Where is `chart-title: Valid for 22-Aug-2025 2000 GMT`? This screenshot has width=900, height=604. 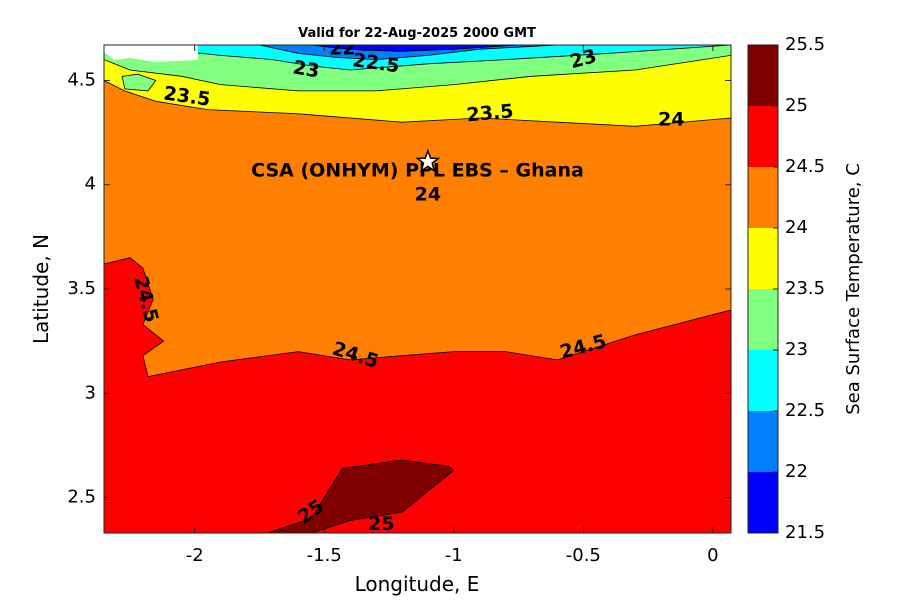
chart-title: Valid for 22-Aug-2025 2000 GMT is located at coordinates (417, 33).